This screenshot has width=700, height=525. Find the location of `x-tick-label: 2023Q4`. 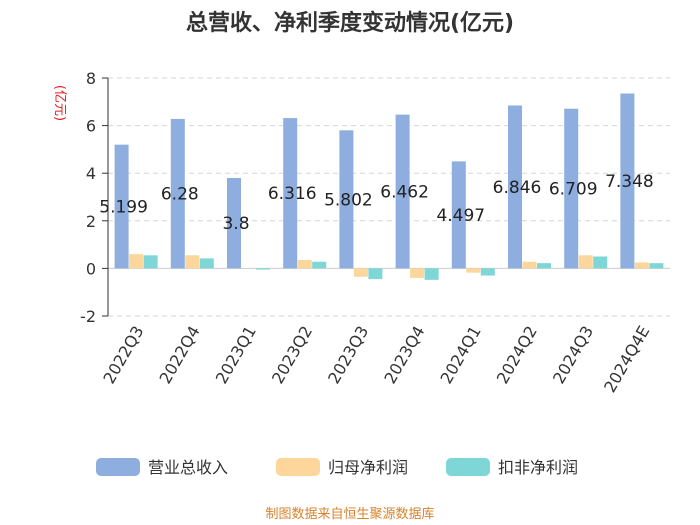

x-tick-label: 2023Q4 is located at coordinates (404, 355).